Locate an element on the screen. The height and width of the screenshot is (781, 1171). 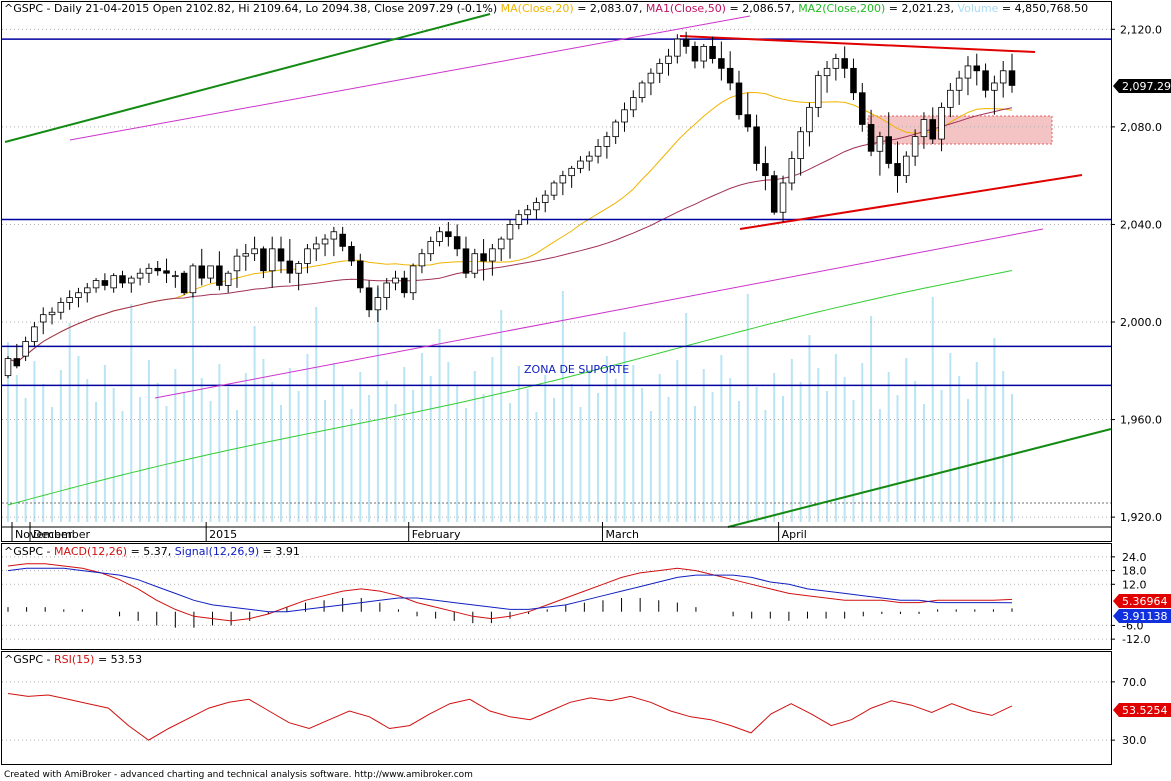
header-vol-label: Volume is located at coordinates (977, 8).